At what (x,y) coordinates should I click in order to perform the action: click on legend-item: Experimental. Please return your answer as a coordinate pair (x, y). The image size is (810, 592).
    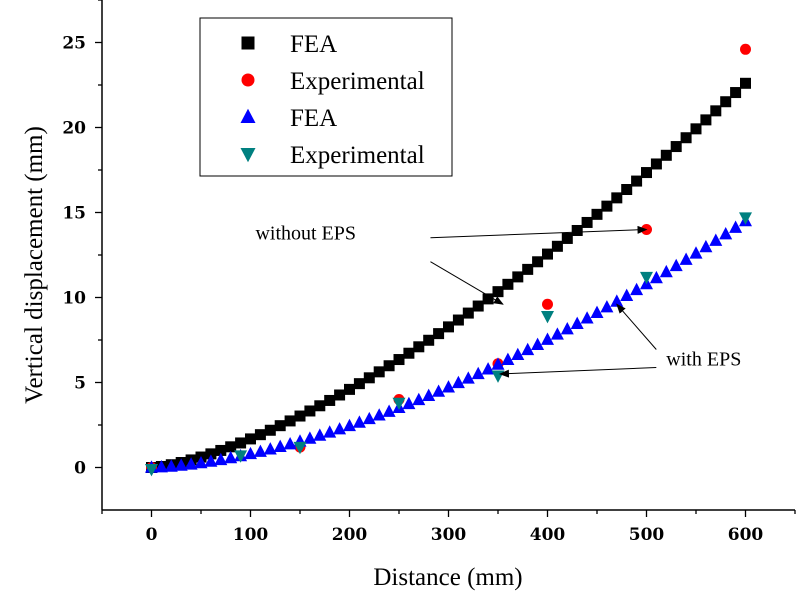
    Looking at the image, I should click on (332, 155).